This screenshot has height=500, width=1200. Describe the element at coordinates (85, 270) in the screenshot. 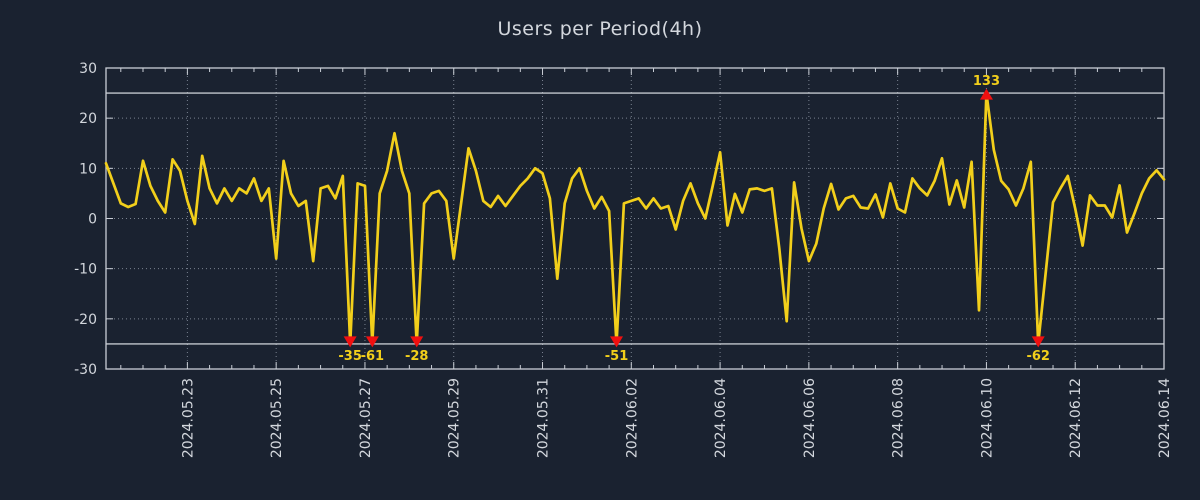

I see `y-tick-label: -10` at that location.